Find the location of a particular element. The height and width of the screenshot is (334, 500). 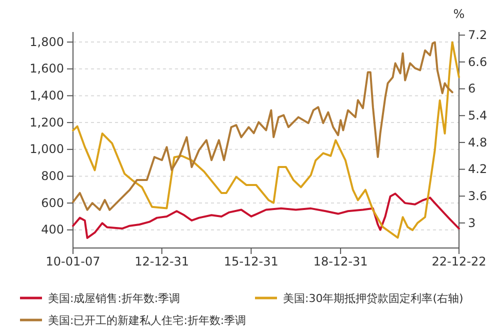

y2-tick-label: 3.6 is located at coordinates (478, 195).